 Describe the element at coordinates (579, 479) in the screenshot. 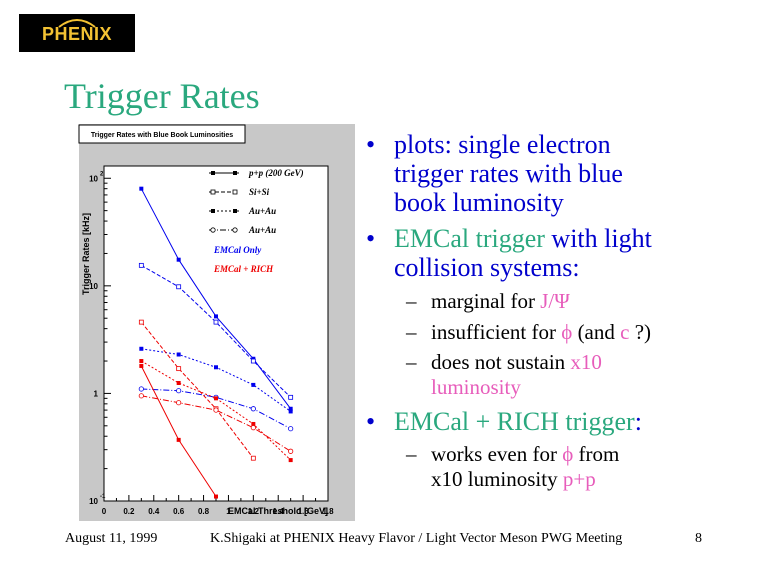

I see `subbullet-highlight: p+p` at that location.